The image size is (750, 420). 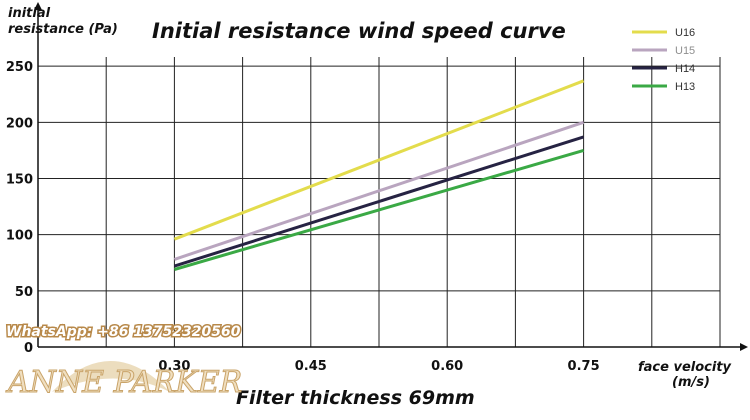 I want to click on y-tick-label: 150, so click(x=19, y=180).